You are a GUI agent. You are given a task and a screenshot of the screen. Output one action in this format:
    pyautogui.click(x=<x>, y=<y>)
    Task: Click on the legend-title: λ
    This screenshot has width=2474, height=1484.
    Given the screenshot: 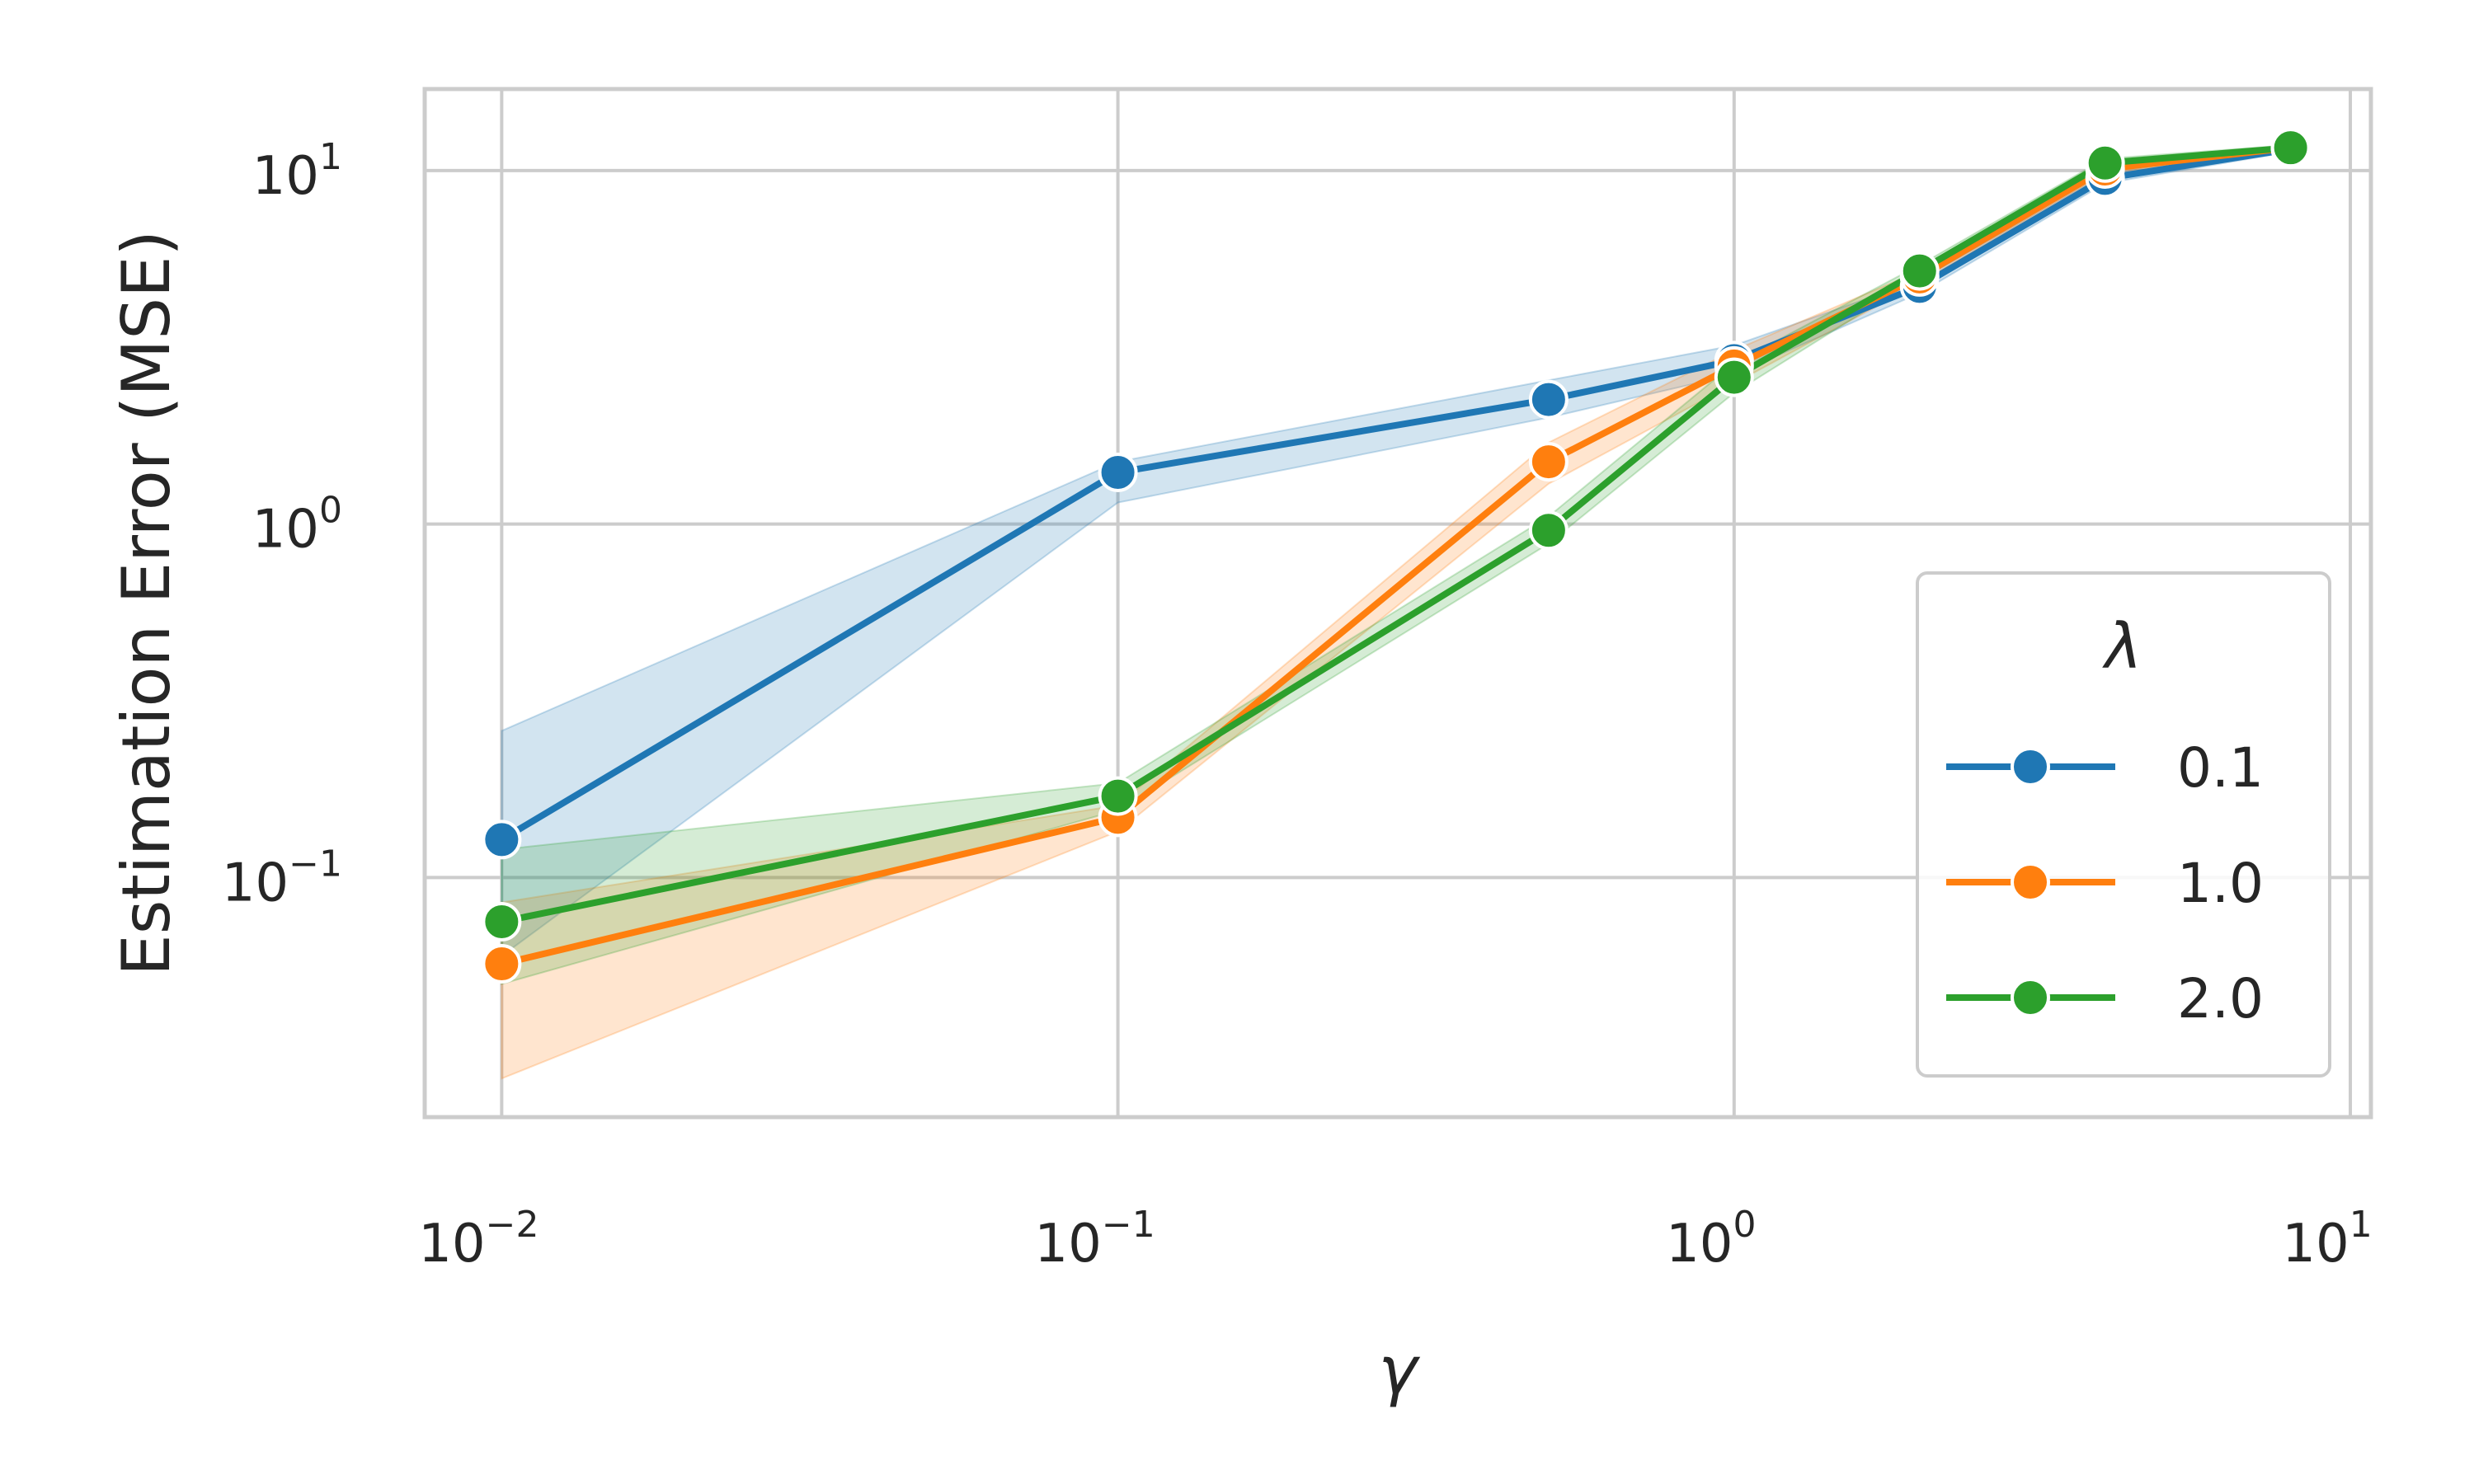 What is the action you would take?
    pyautogui.click(x=2122, y=646)
    